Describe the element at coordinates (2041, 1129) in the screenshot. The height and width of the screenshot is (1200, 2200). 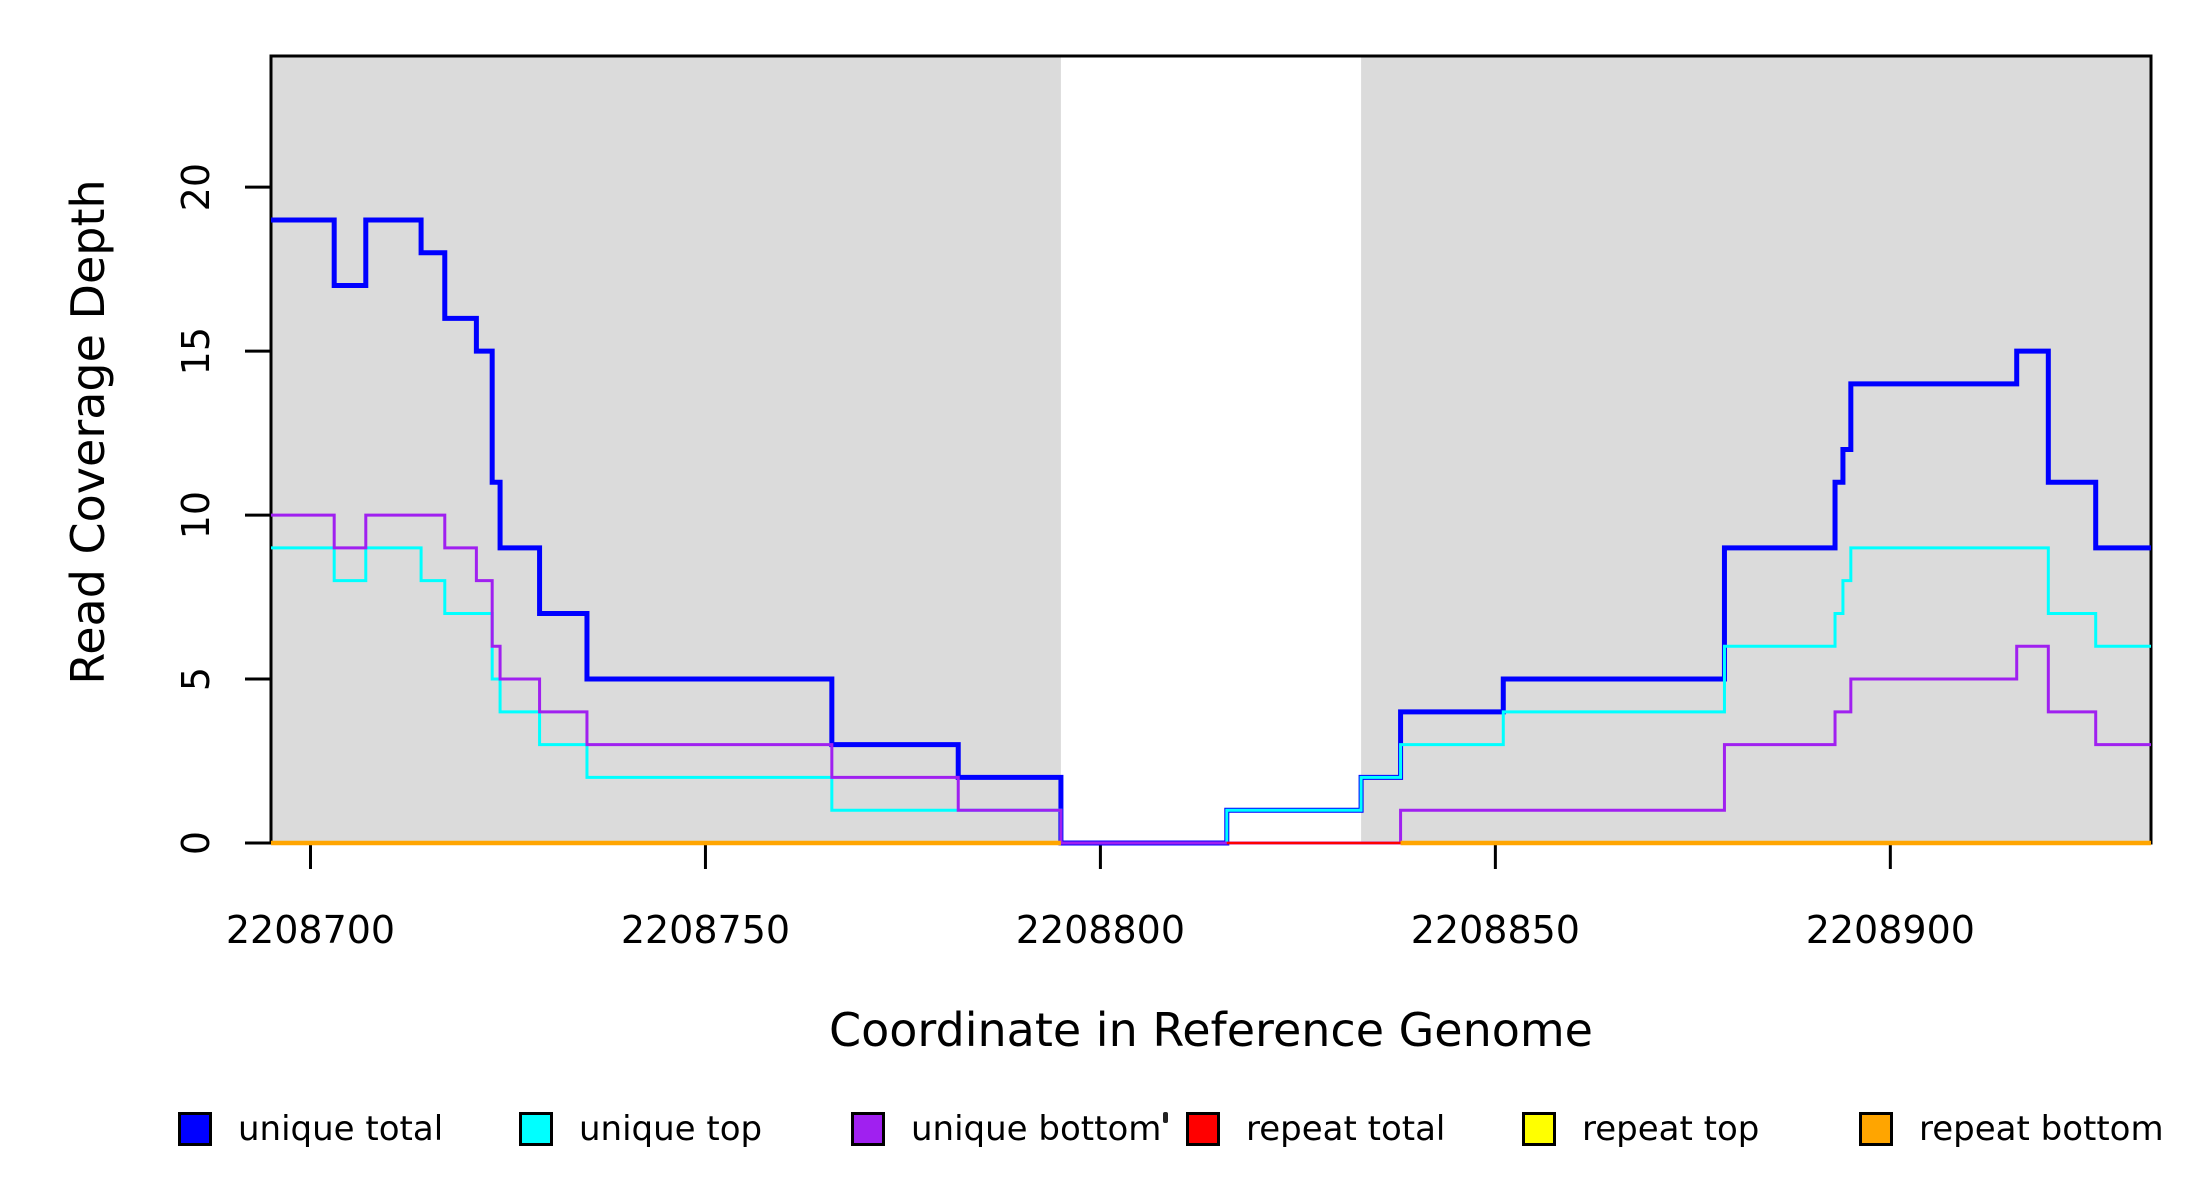
I see `legend-label: repeat bottom` at that location.